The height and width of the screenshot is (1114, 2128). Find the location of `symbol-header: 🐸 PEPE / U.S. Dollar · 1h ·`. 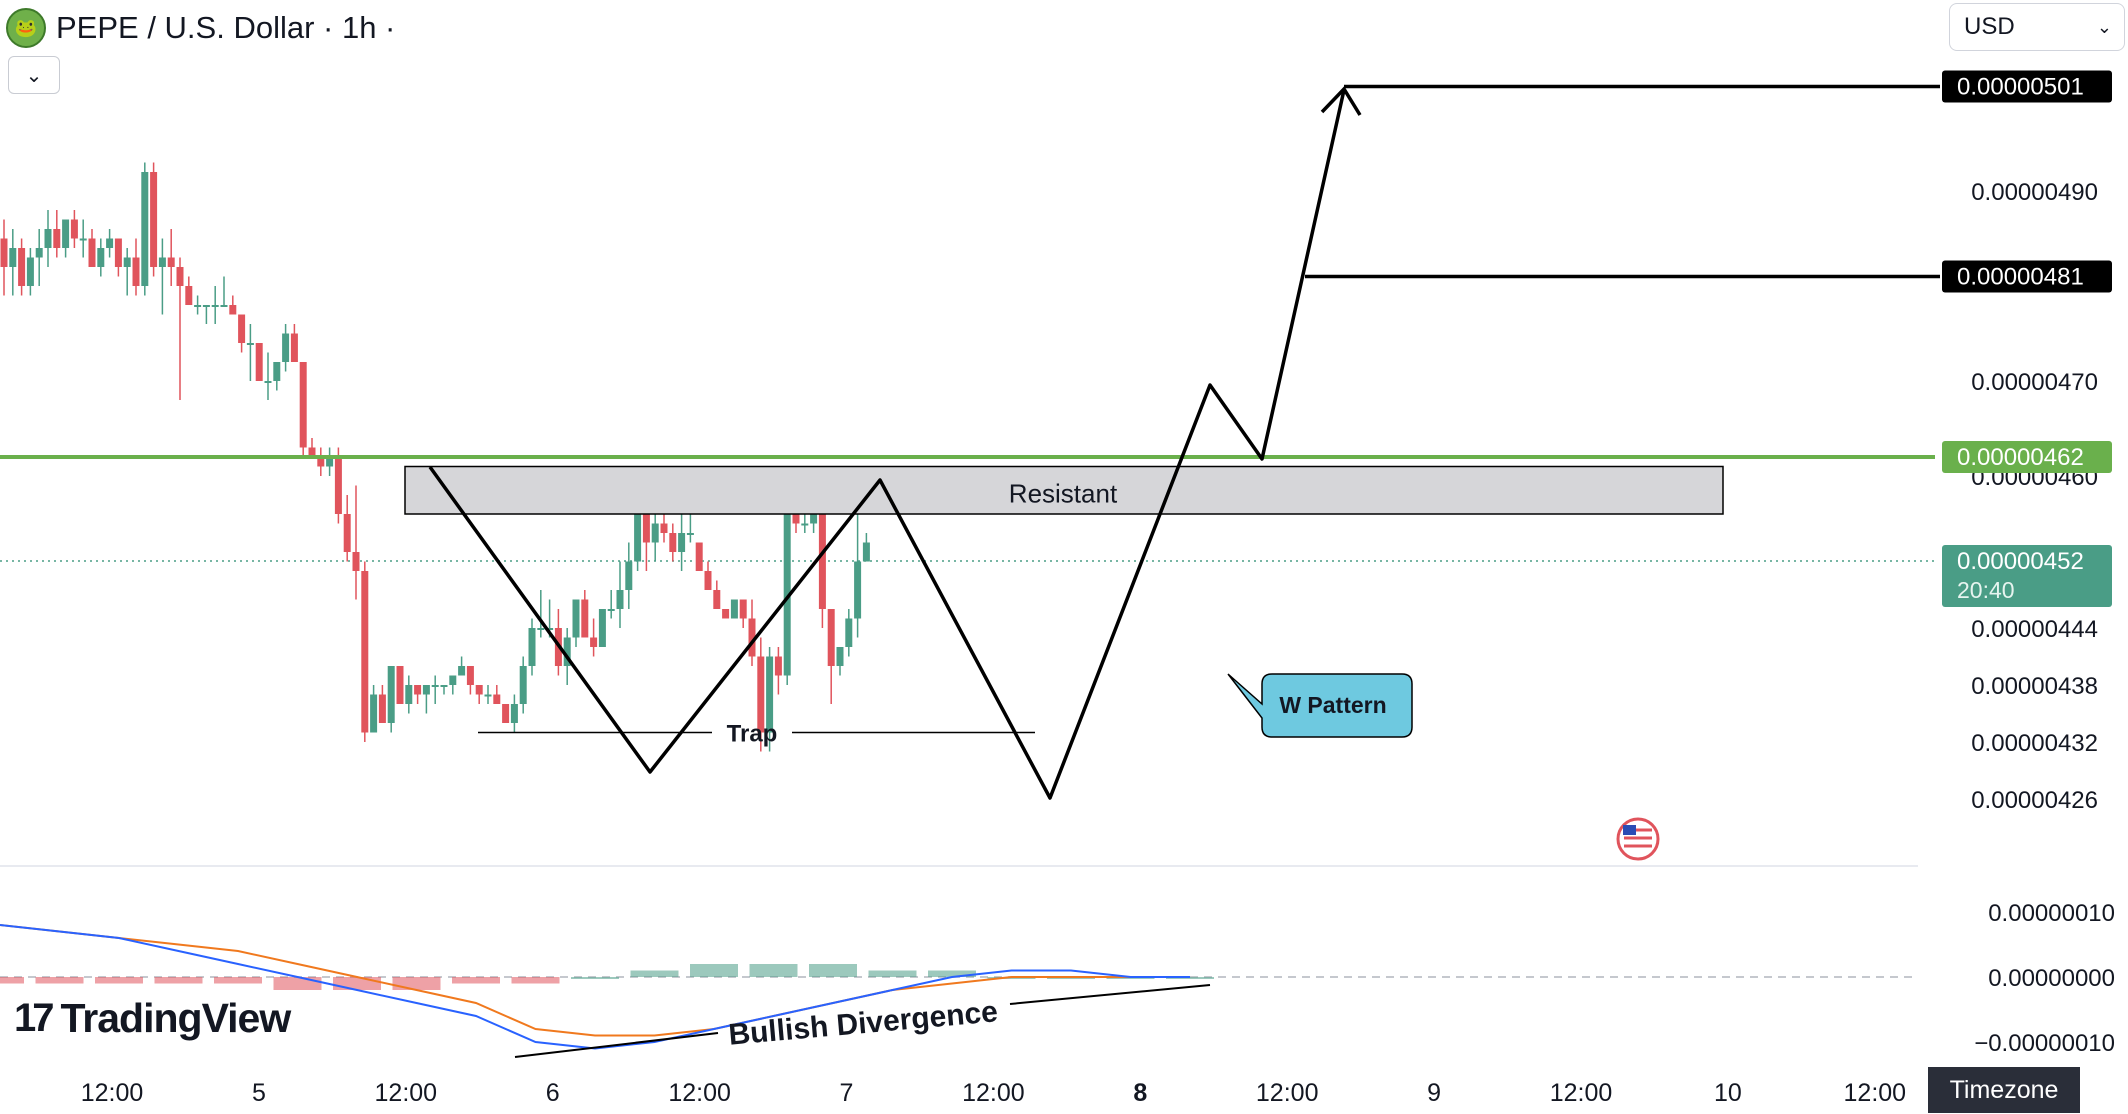

symbol-header: 🐸 PEPE / U.S. Dollar · 1h · is located at coordinates (200, 28).